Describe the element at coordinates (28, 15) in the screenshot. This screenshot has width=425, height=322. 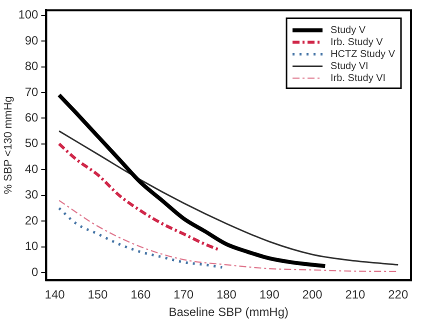
I see `y-tick-label: 100` at that location.